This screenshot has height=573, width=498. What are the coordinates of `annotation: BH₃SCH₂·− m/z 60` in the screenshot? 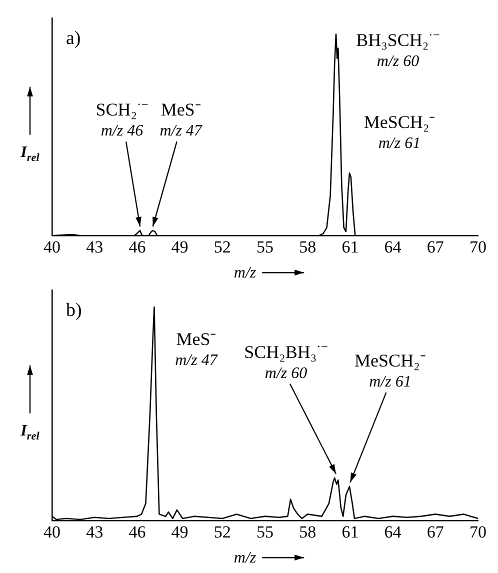 It's located at (398, 49).